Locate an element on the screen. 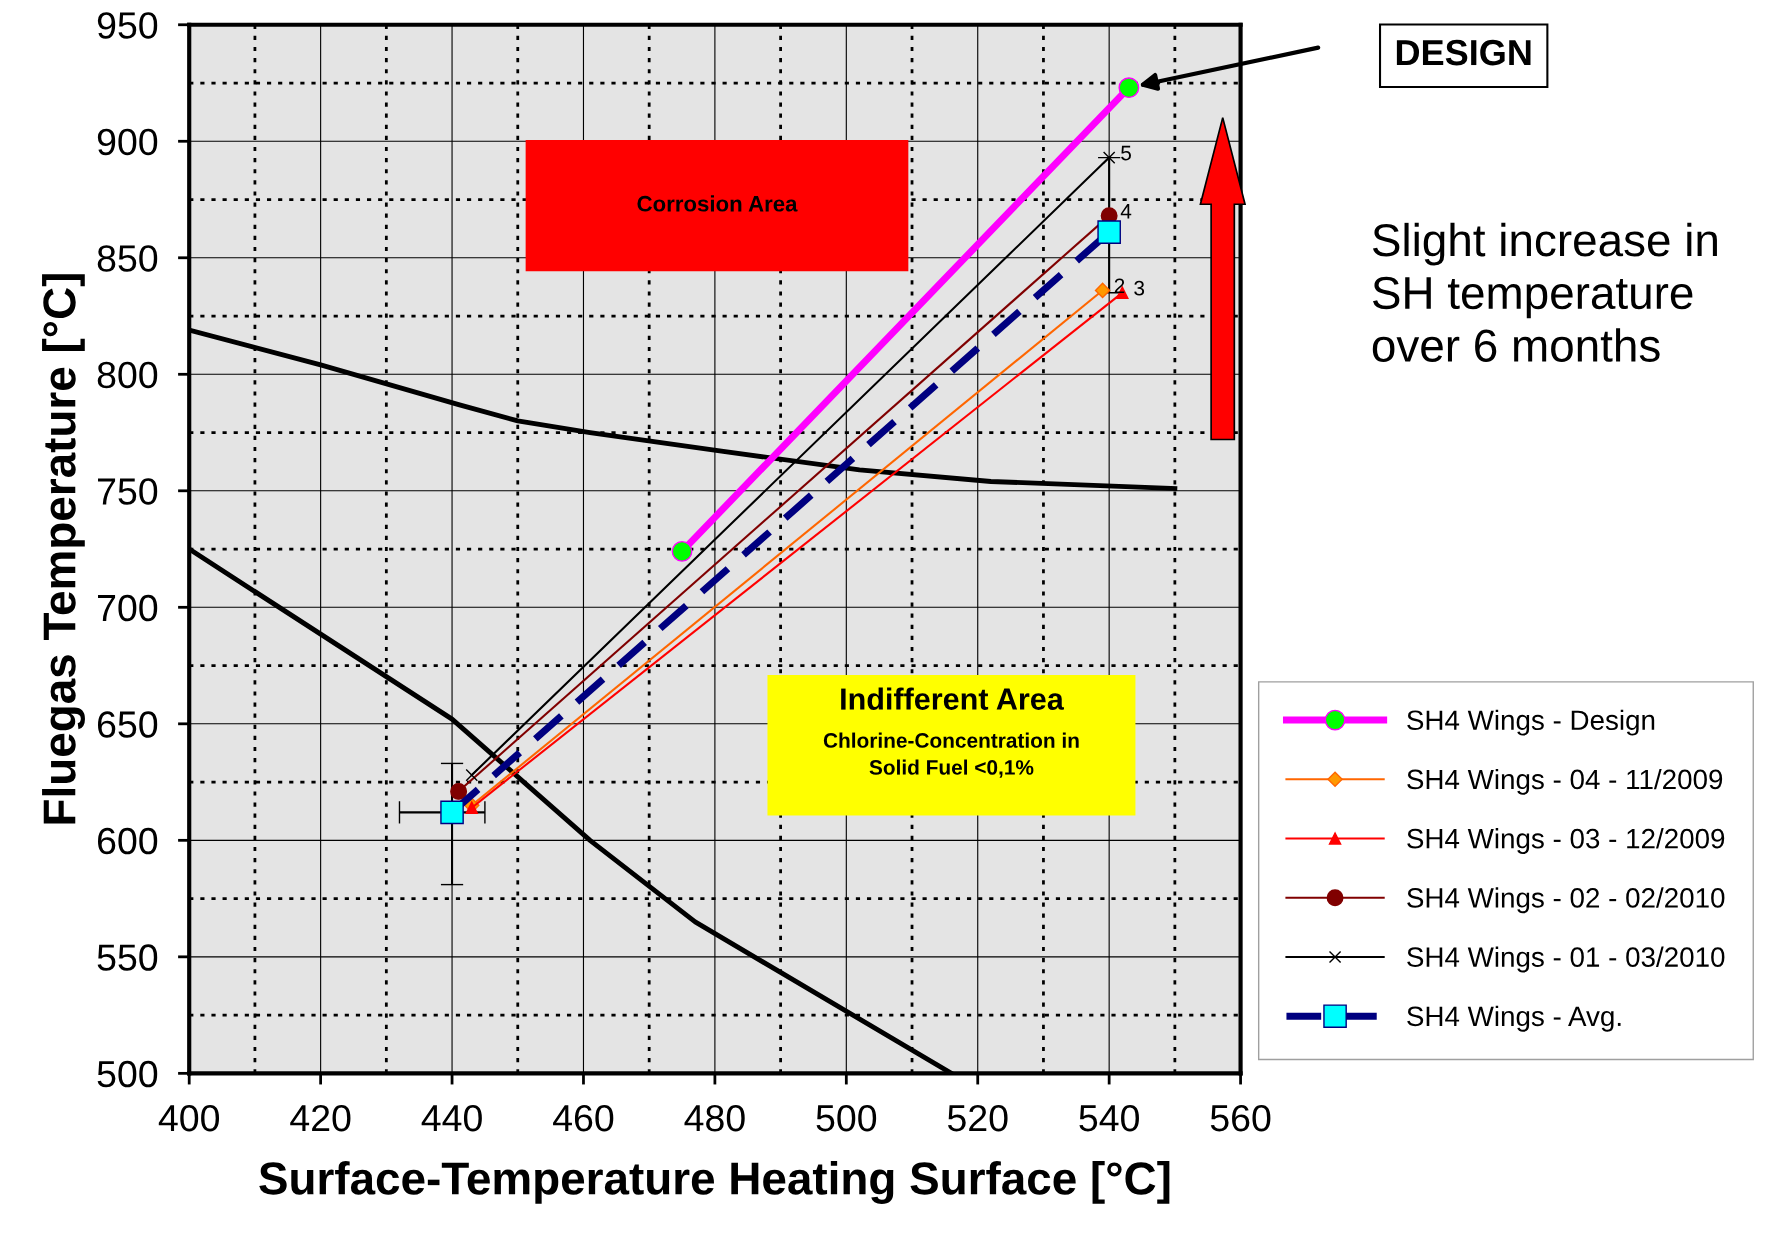  x-axis-title: Surface-Temperature Heating Surface [°C] is located at coordinates (714, 1183).